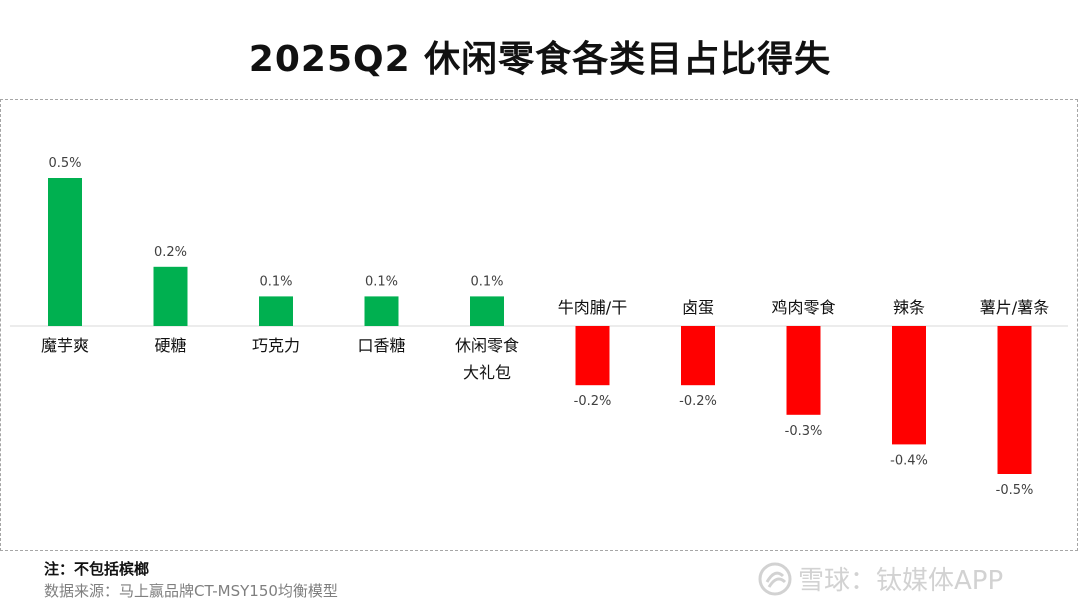  Describe the element at coordinates (592, 307) in the screenshot. I see `category-label-6: 牛肉脯/干` at that location.